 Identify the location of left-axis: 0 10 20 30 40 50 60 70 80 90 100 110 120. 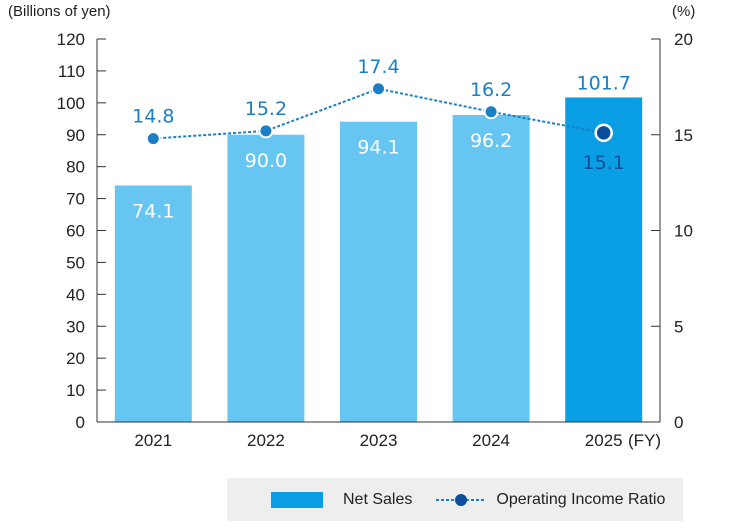
(81, 231).